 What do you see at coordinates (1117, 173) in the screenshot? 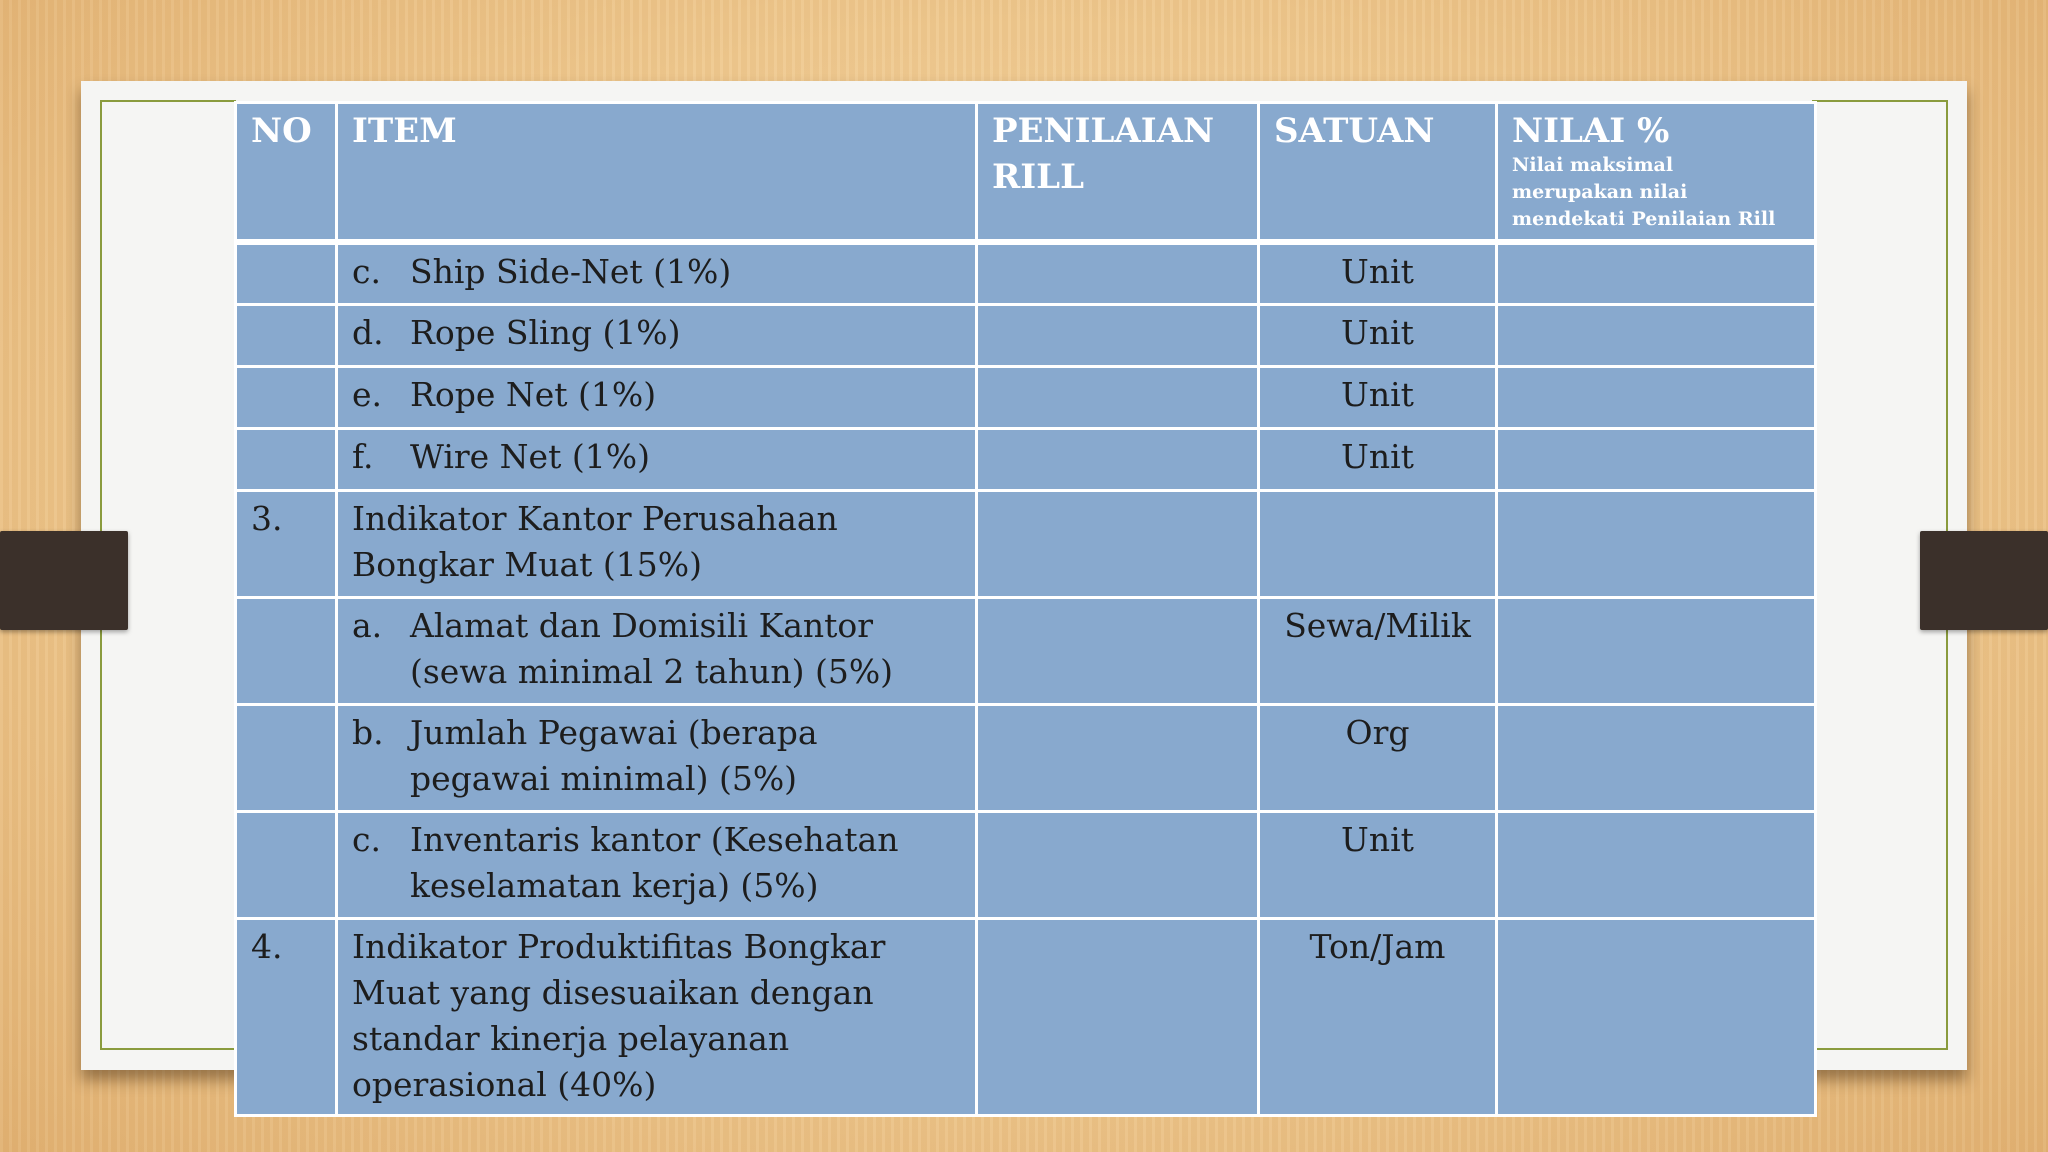
I see `header-penilaian-rill: PENILAIAN RILL` at bounding box center [1117, 173].